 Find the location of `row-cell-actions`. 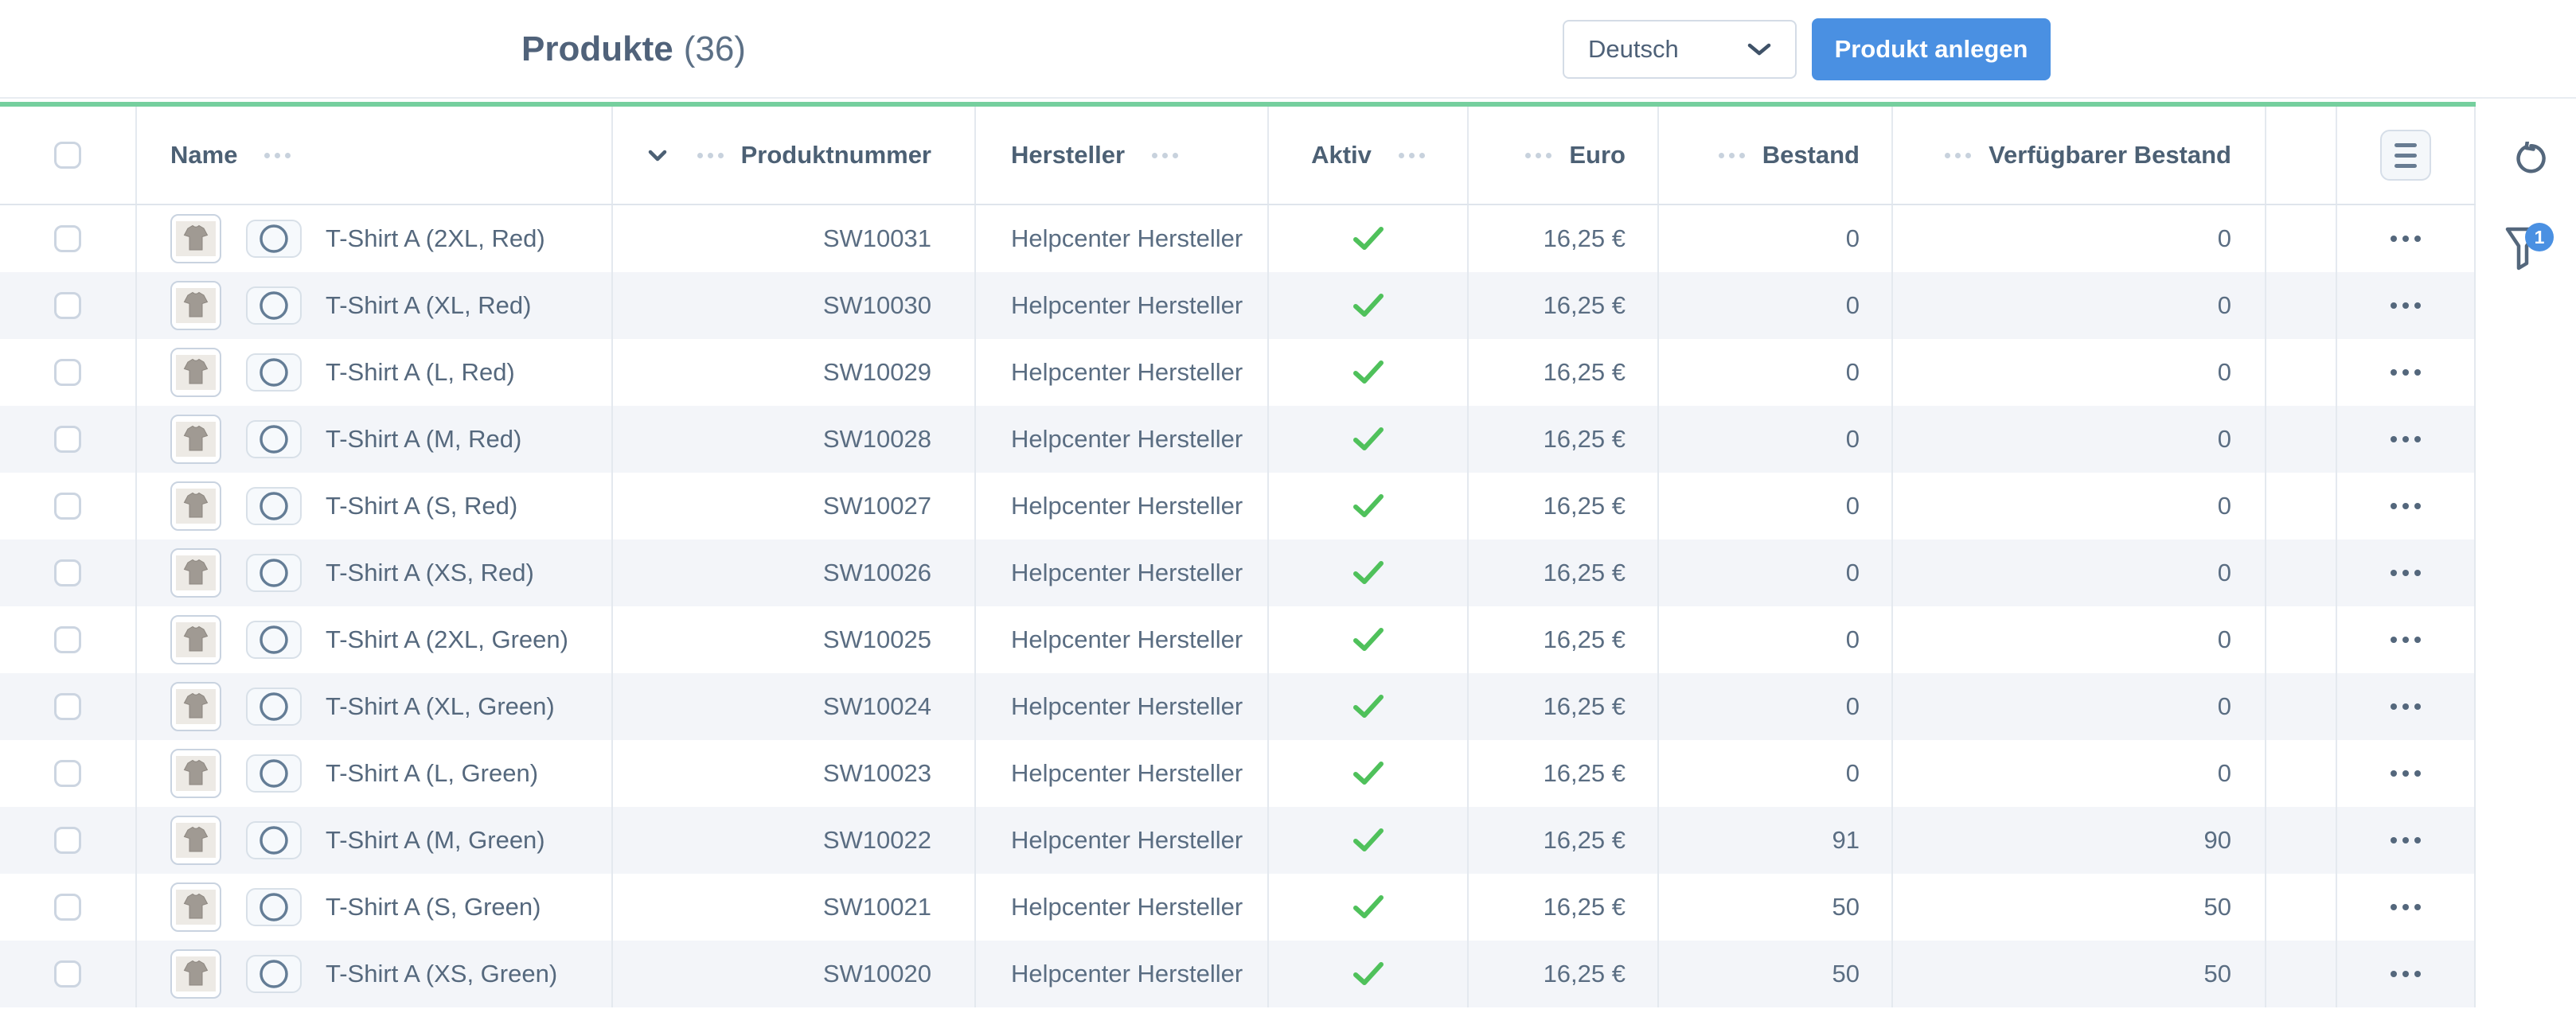

row-cell-actions is located at coordinates (2406, 706).